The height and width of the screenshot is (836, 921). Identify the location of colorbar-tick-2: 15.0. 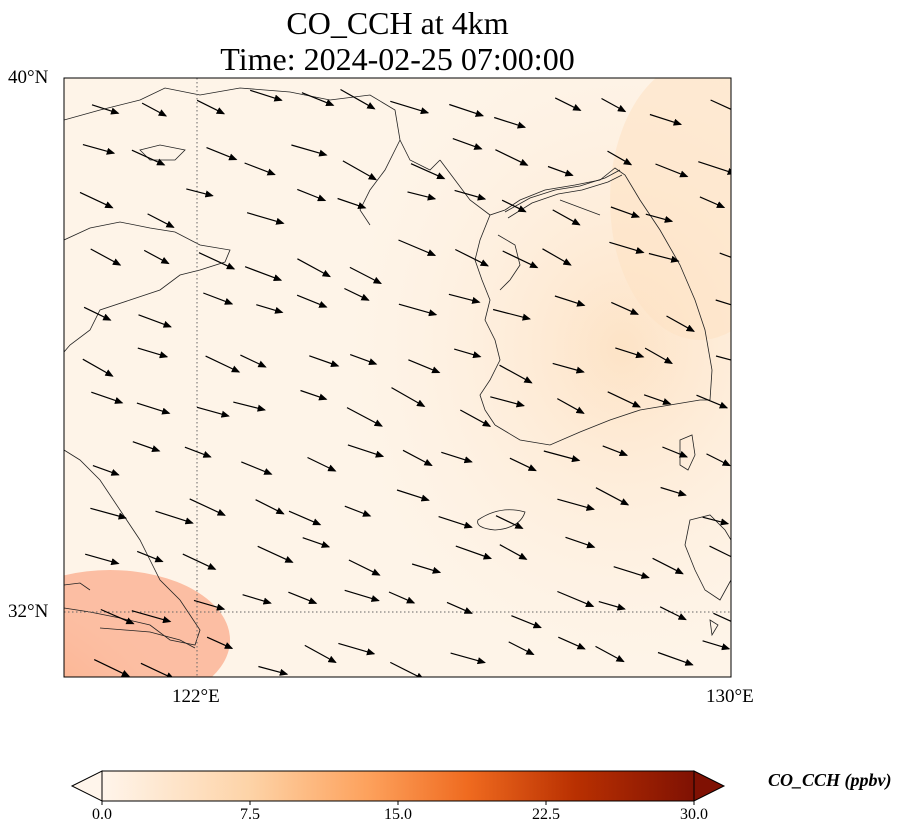
(398, 814).